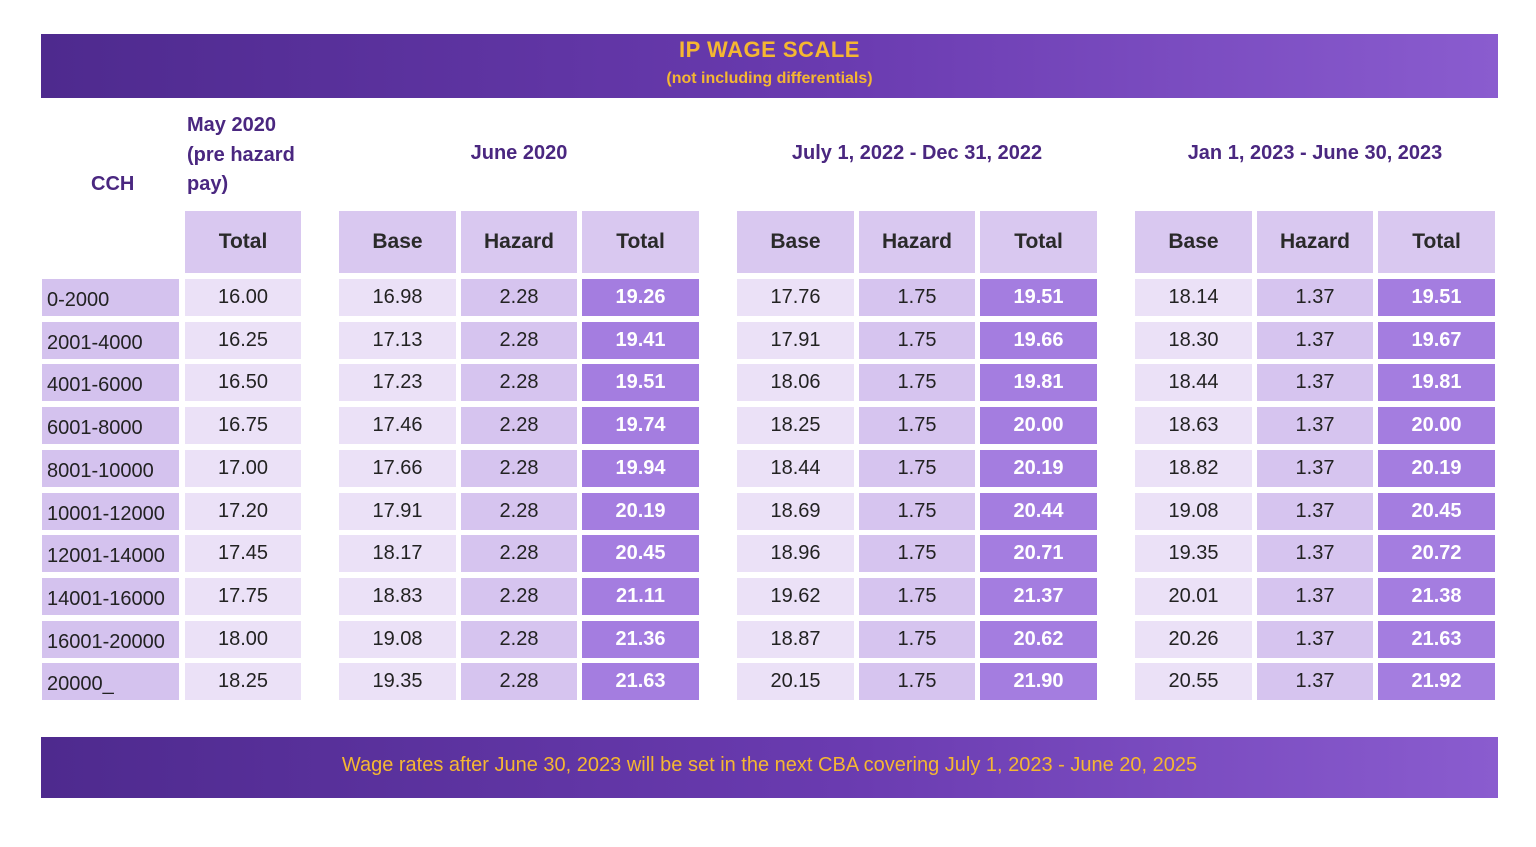  Describe the element at coordinates (1436, 553) in the screenshot. I see `p3-total-cell: 20.72` at that location.